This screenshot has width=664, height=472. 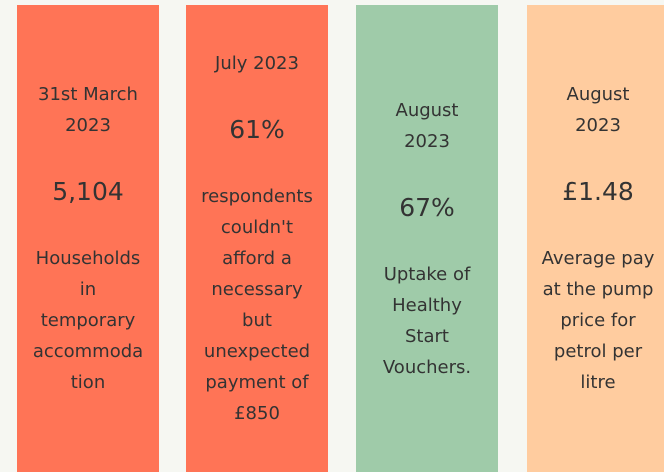 I want to click on stat-value: 67%, so click(x=427, y=207).